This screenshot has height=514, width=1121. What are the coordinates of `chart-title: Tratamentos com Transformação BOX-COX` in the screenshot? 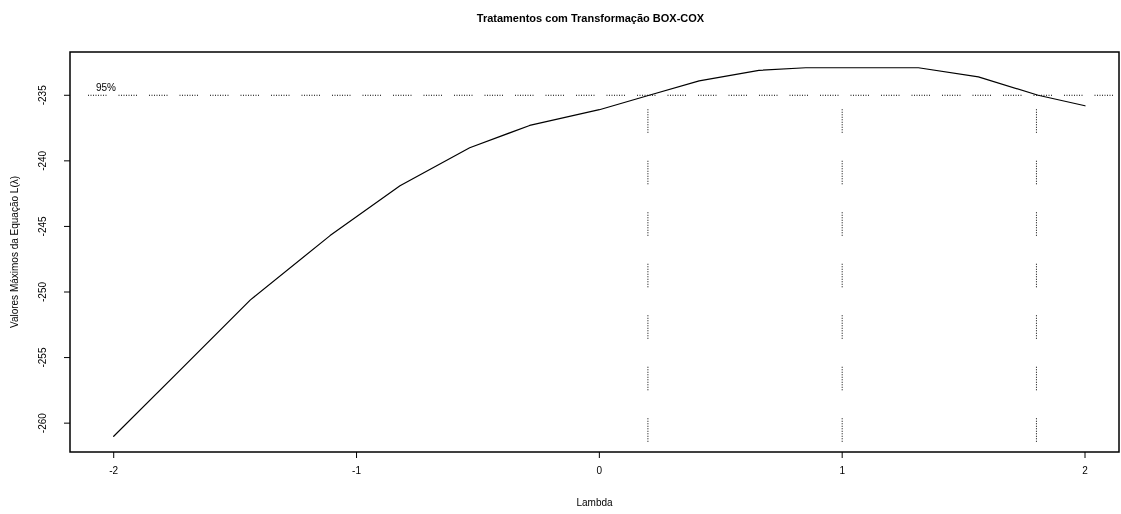 It's located at (590, 18).